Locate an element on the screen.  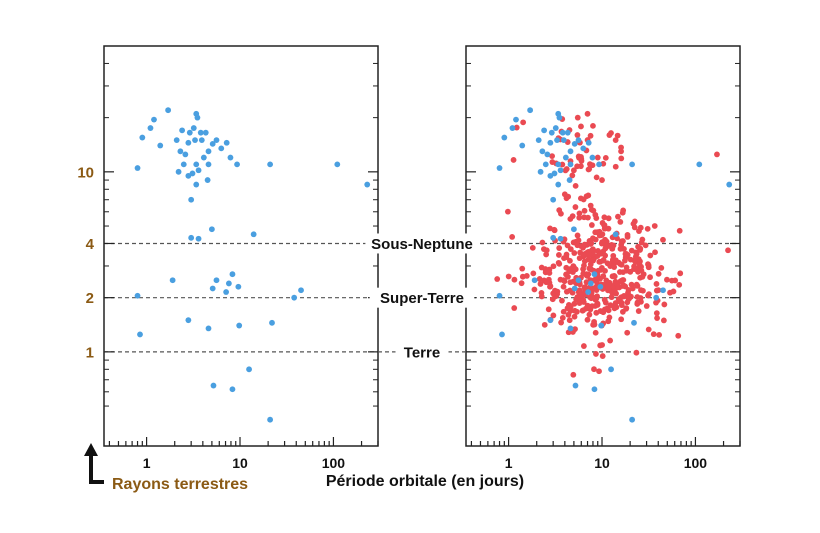
y-tick-label: 10 is located at coordinates (85, 172).